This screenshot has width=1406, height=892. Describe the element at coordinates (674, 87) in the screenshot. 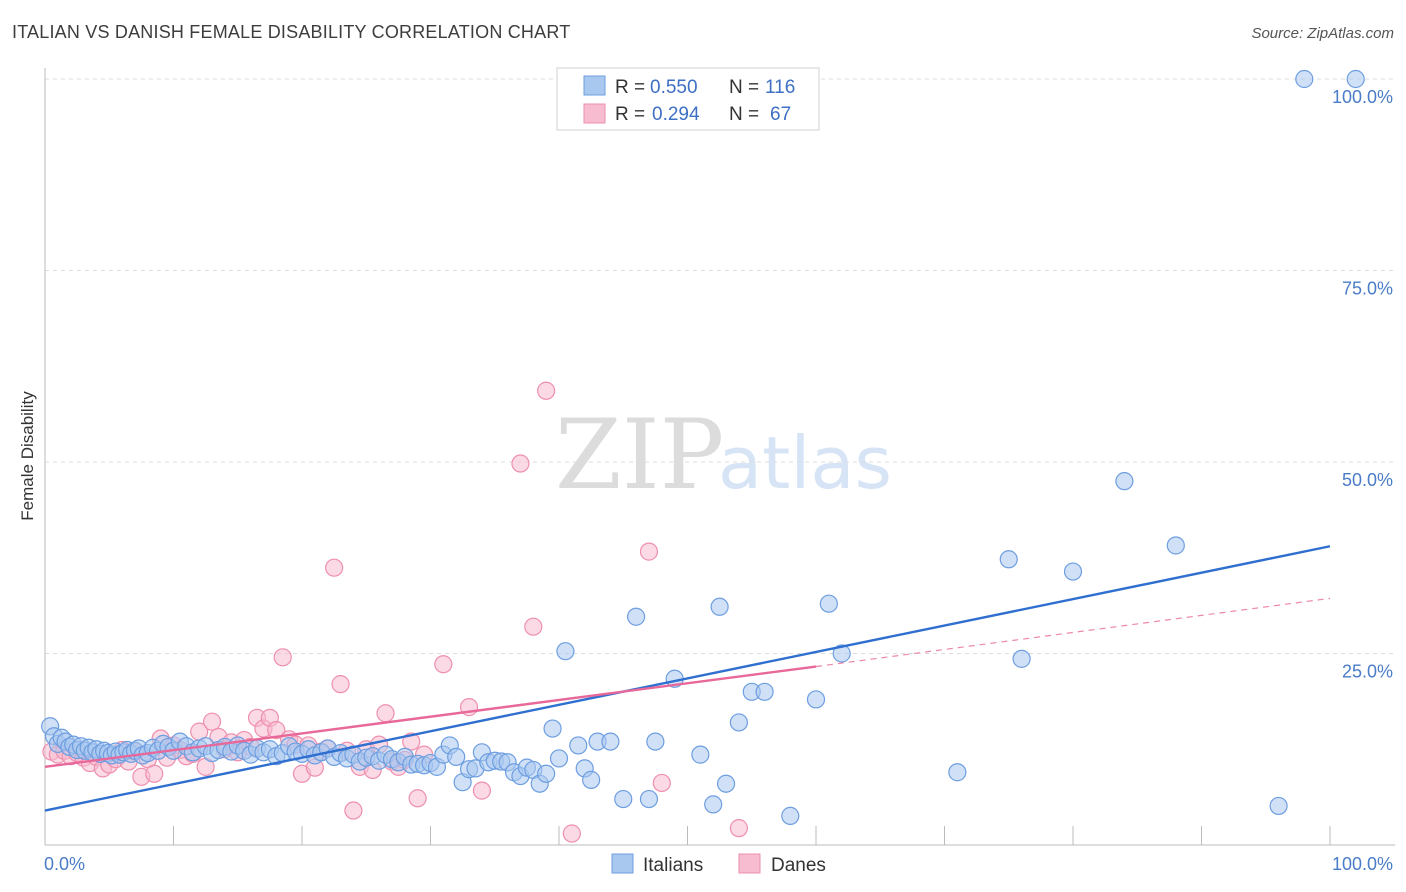

I see `legend-r-value-italians: 0.550` at that location.